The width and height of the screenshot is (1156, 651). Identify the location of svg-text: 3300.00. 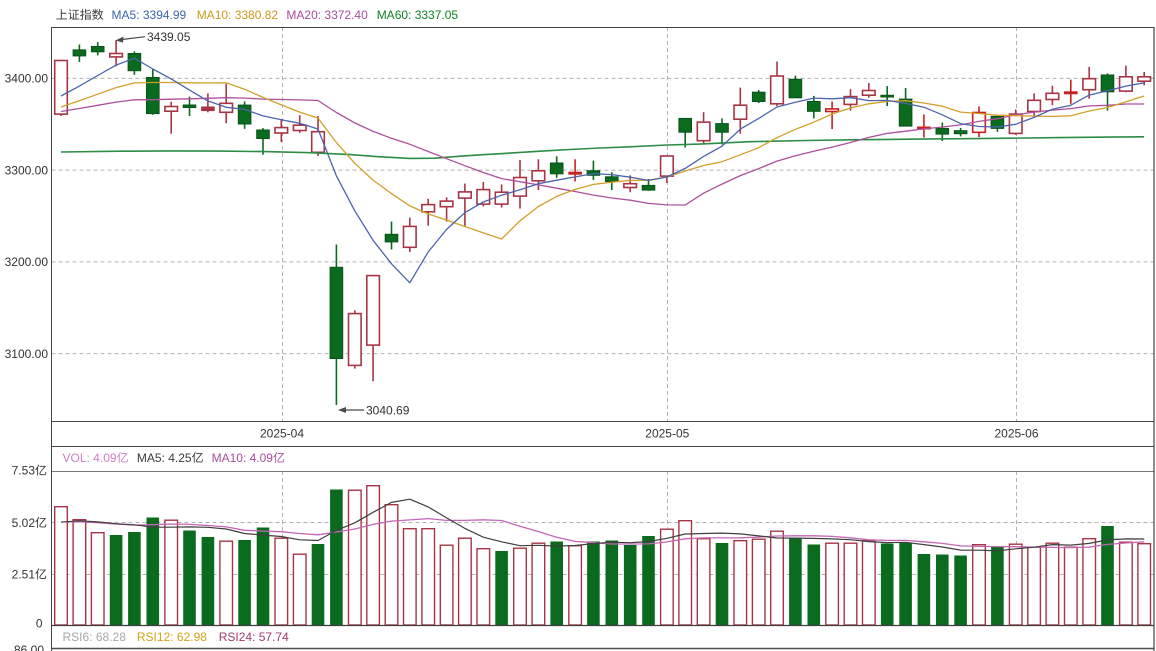
(27, 170).